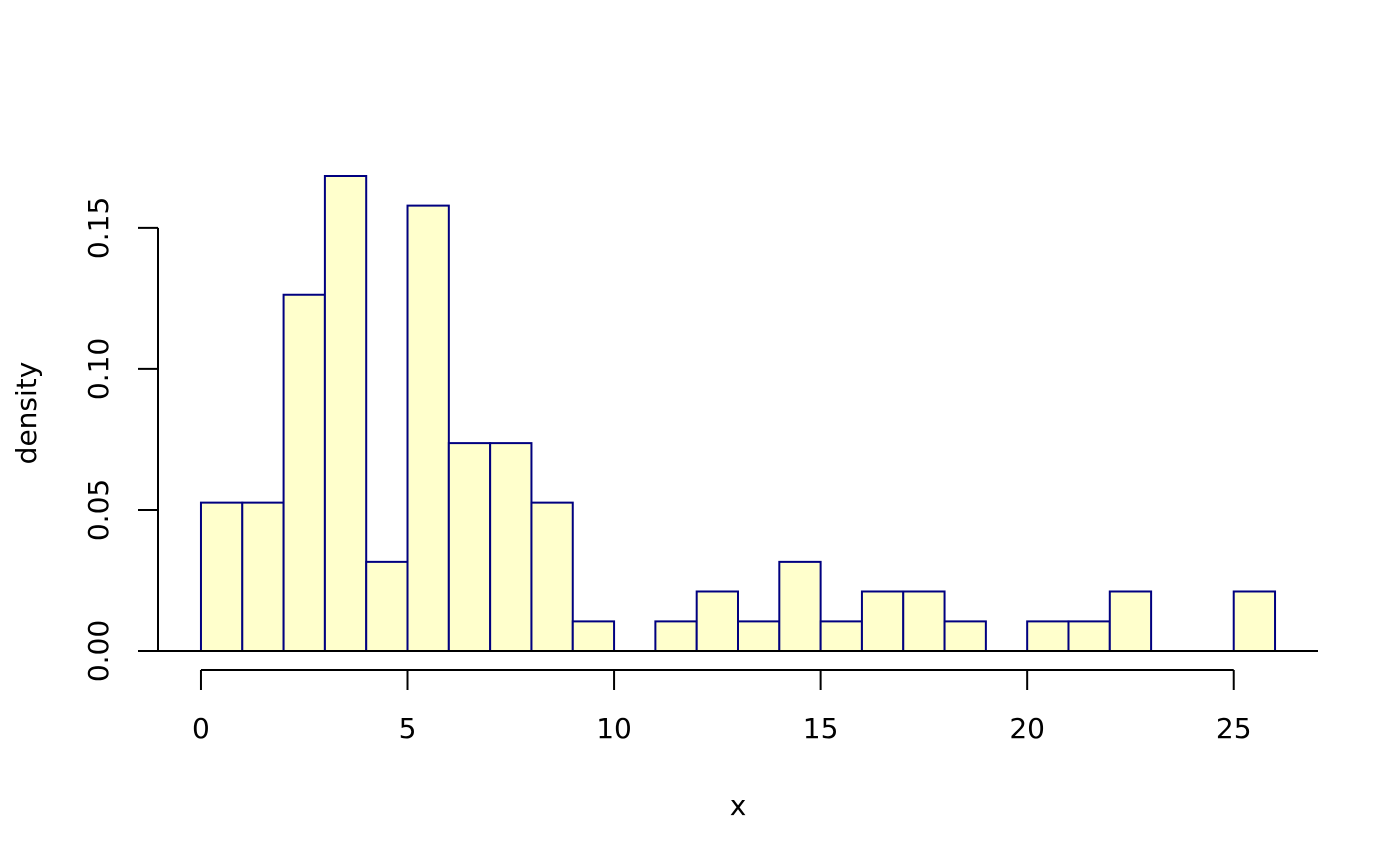  I want to click on y-axis: 0.00 0.05 0.10 0.15, so click(120, 439).